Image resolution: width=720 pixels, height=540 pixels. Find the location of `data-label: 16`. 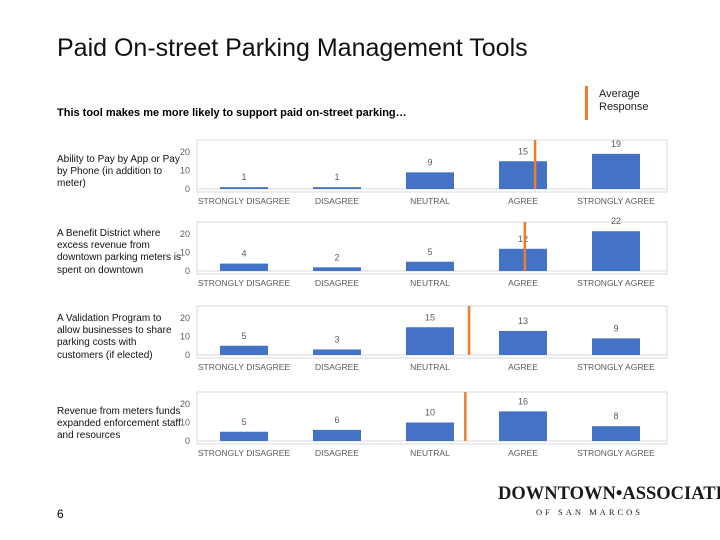

data-label: 16 is located at coordinates (523, 401).